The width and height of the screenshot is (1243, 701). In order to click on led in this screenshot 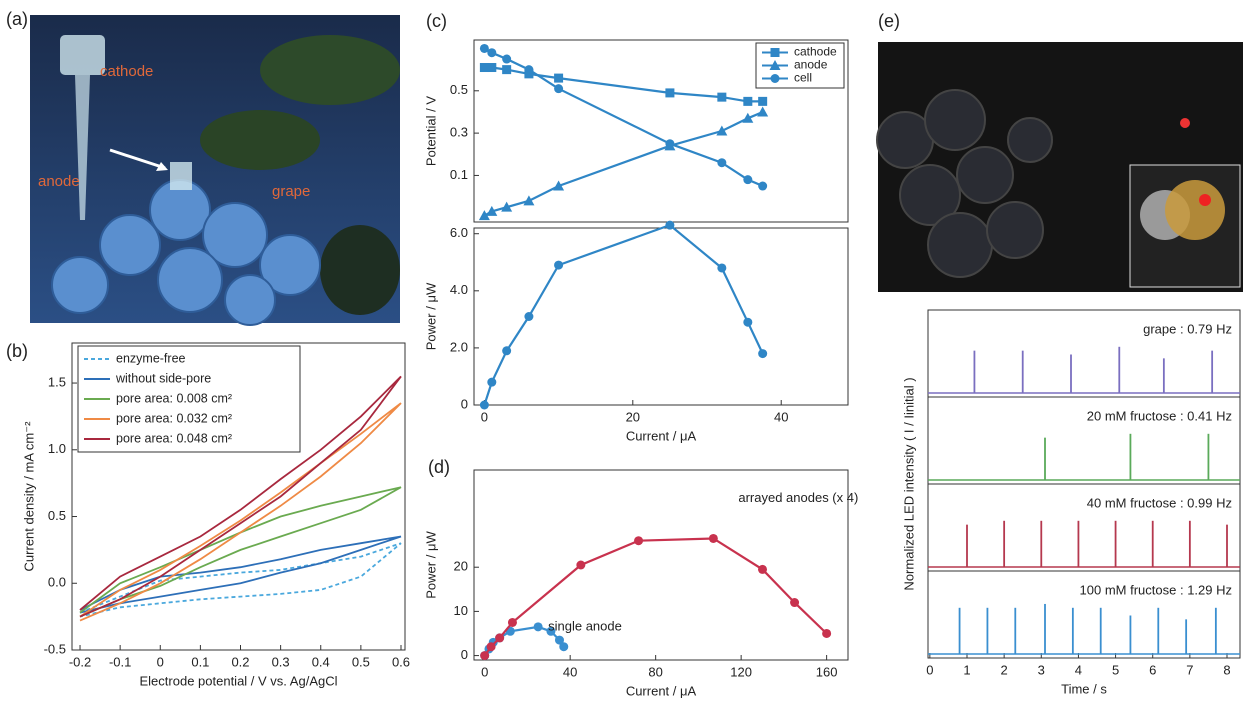, I will do `click(1185, 123)`.